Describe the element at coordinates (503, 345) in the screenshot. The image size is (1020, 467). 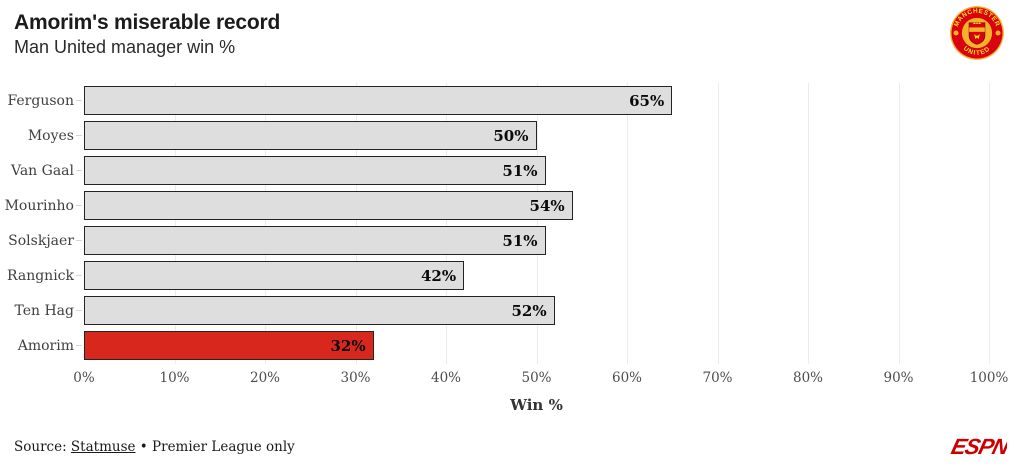
I see `bar-row: Amorim 32%` at that location.